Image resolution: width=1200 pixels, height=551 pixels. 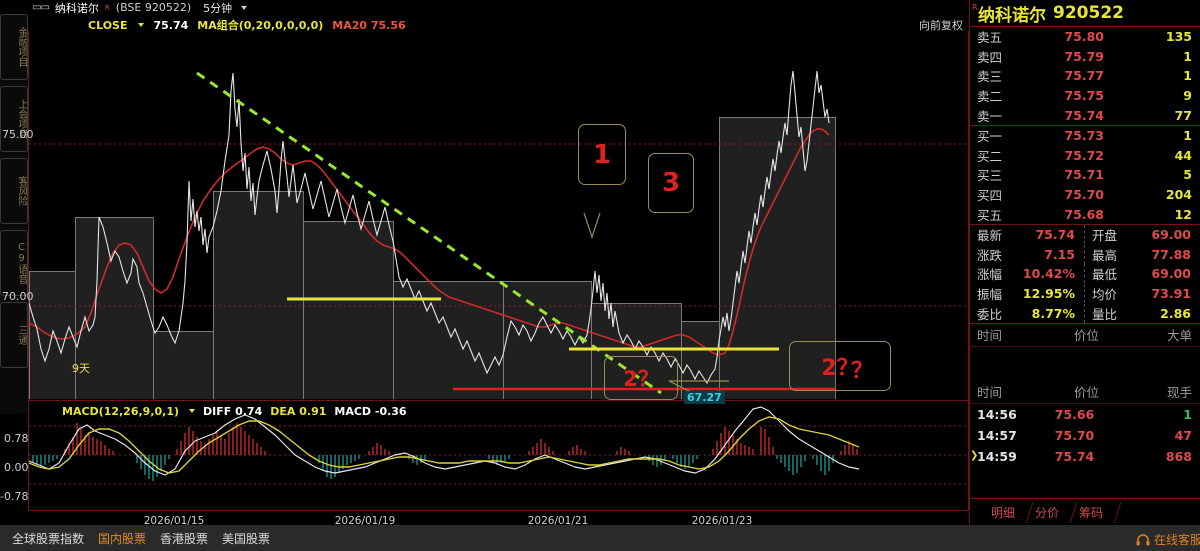 I want to click on stat-val-open: 69.00, so click(x=1171, y=235).